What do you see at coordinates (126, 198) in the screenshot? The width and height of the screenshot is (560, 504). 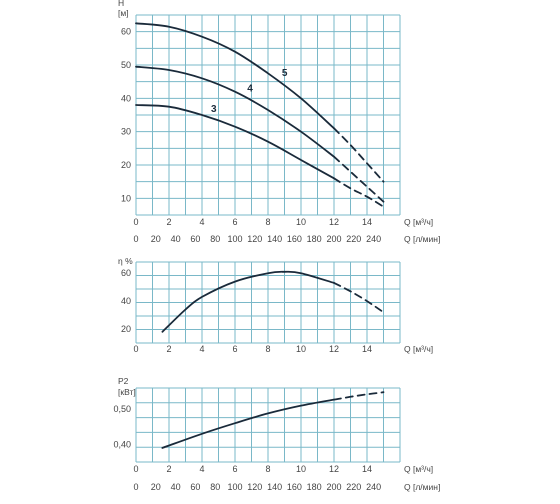 I see `y-tick-label: 10` at bounding box center [126, 198].